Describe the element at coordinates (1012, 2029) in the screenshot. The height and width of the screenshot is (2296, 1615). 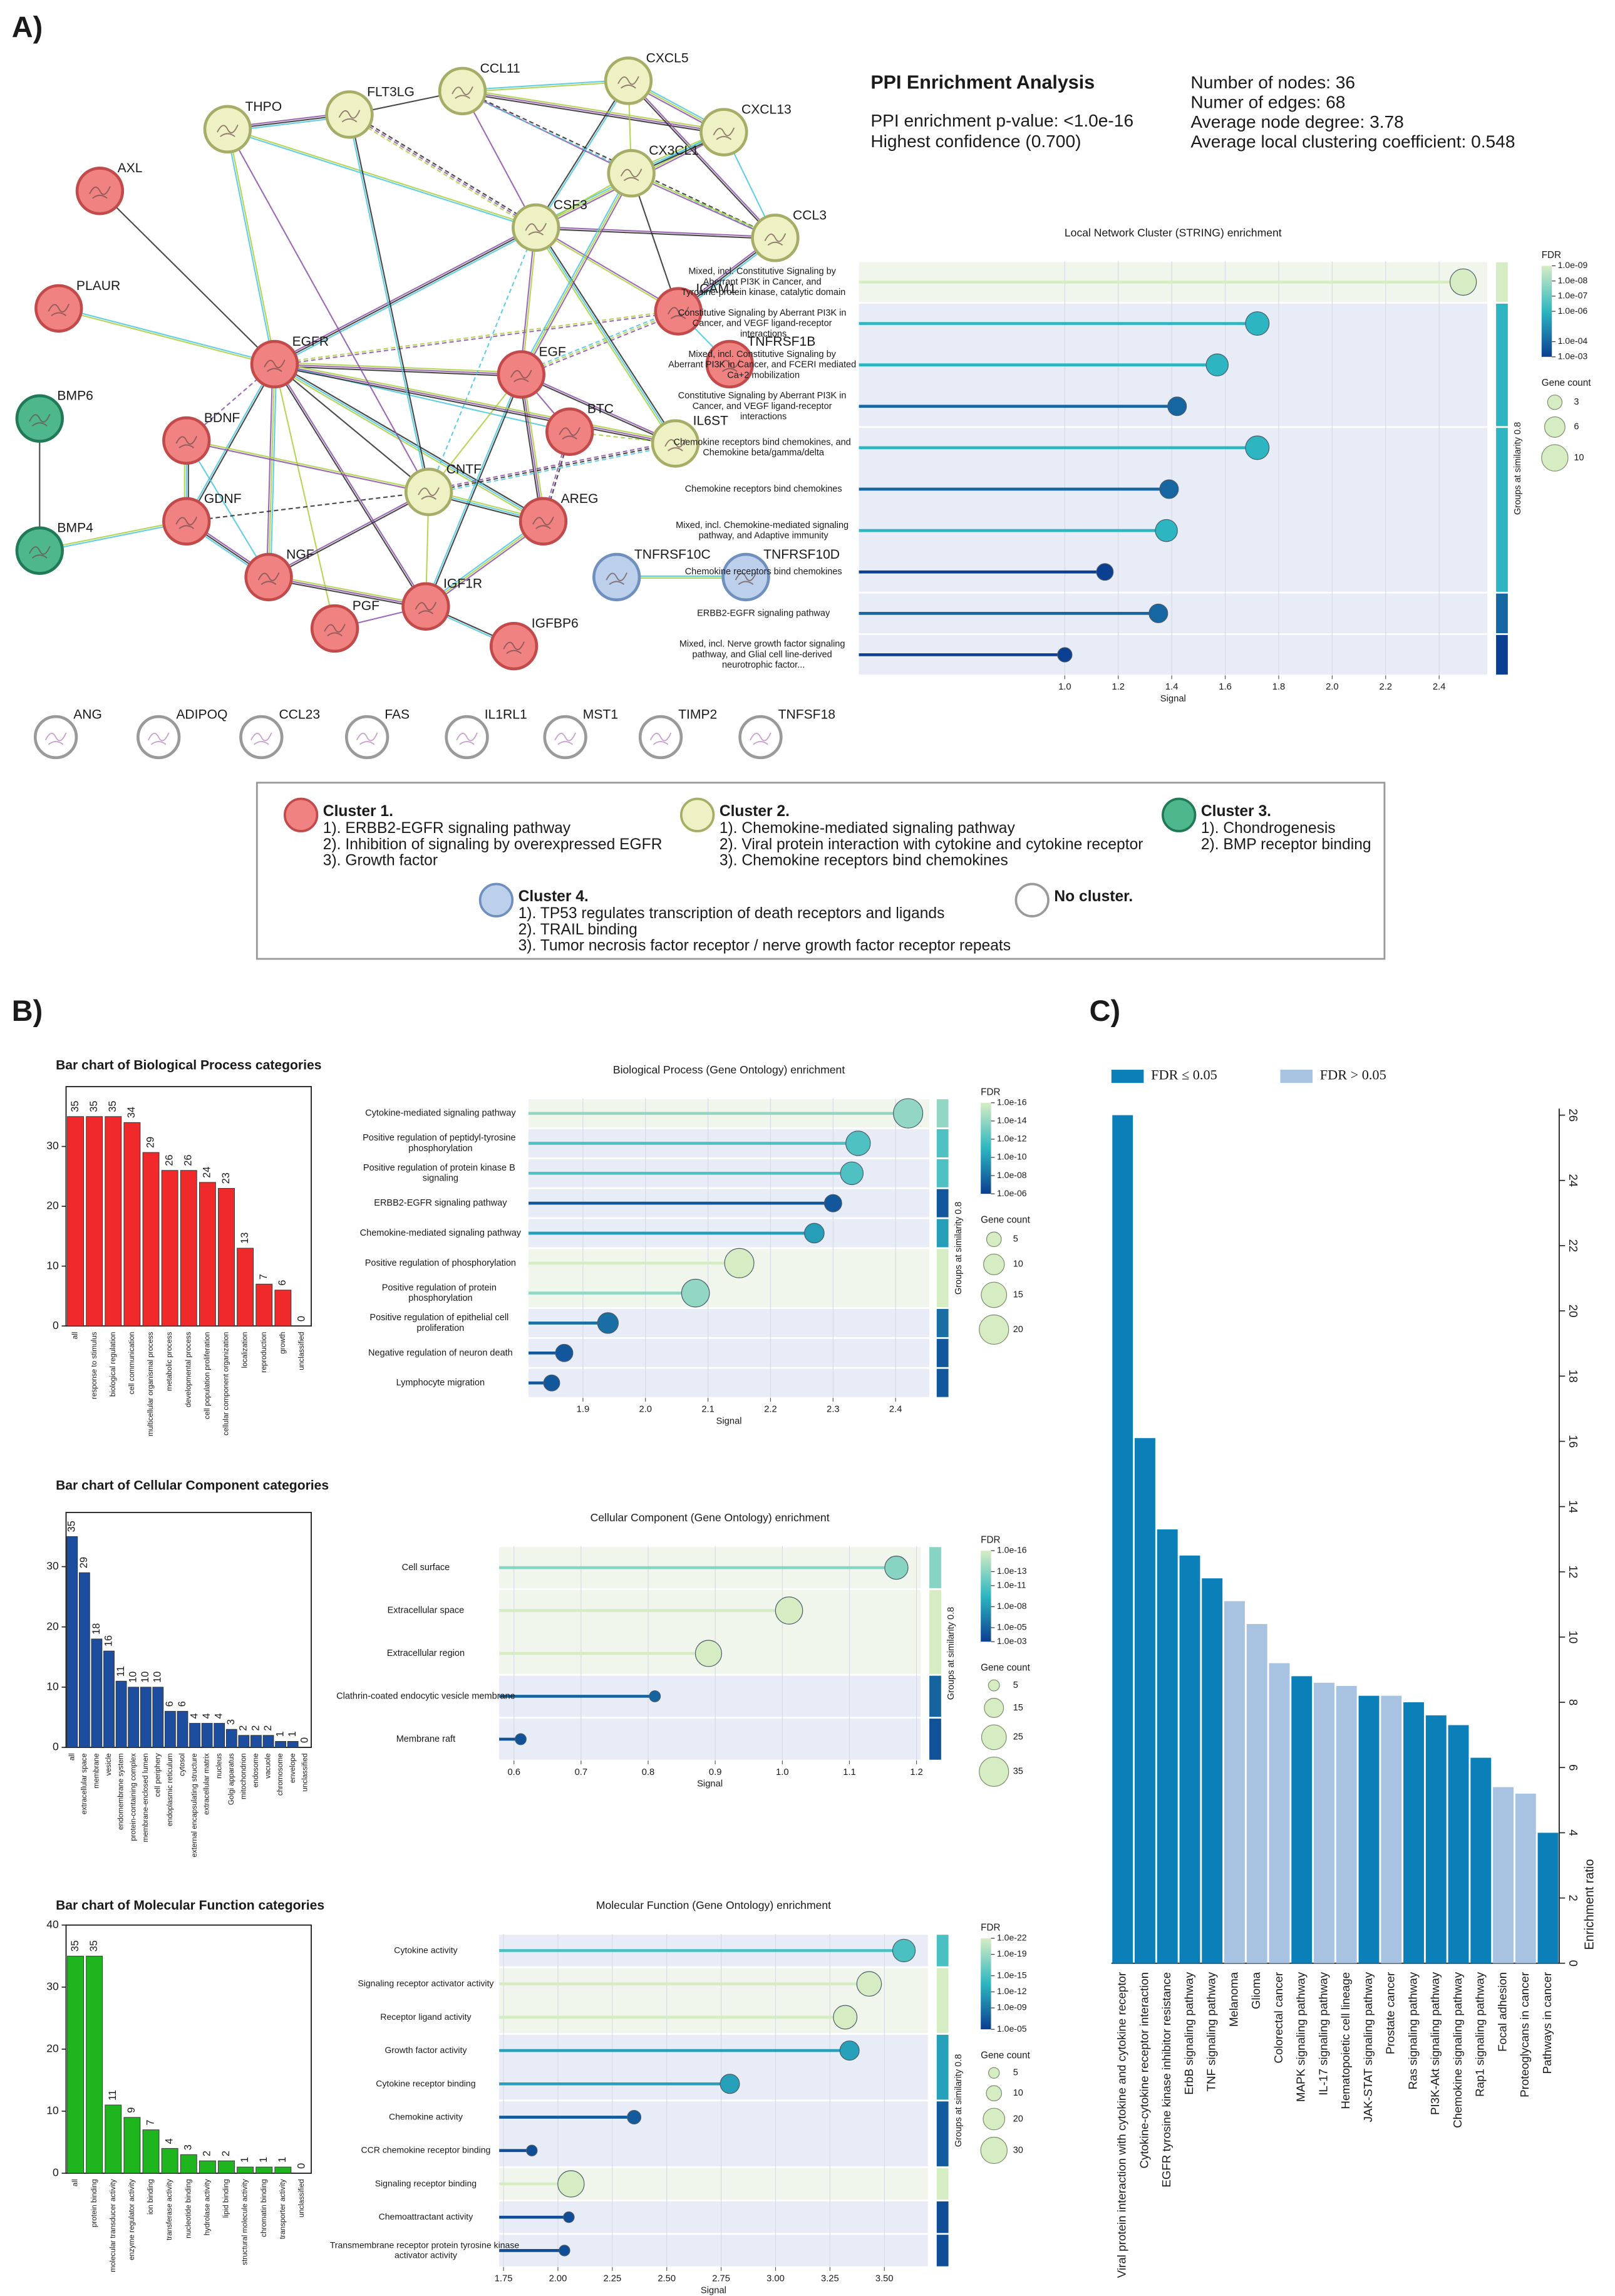
I see `colorbar-label: 1.0e-05` at that location.